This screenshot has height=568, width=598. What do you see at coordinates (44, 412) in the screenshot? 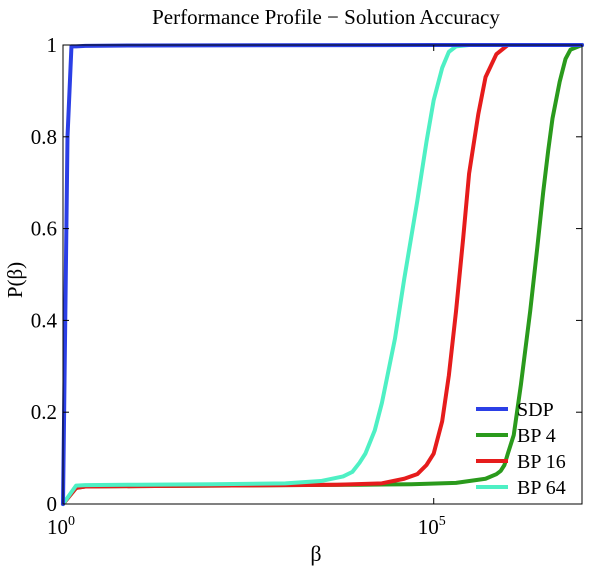
I see `y-tick-label: 0.2` at bounding box center [44, 412].